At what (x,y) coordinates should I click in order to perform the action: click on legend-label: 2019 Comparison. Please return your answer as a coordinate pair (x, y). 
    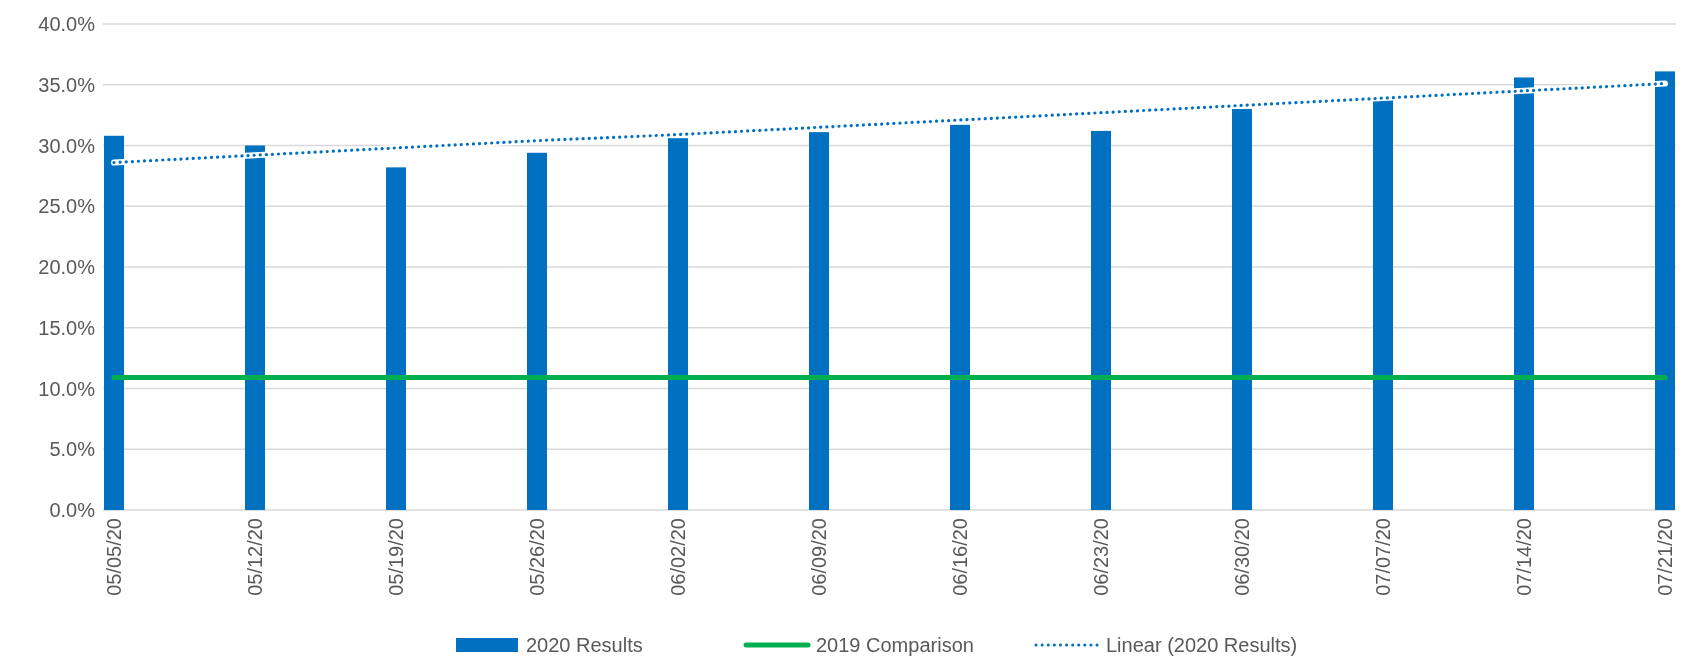
    Looking at the image, I should click on (895, 645).